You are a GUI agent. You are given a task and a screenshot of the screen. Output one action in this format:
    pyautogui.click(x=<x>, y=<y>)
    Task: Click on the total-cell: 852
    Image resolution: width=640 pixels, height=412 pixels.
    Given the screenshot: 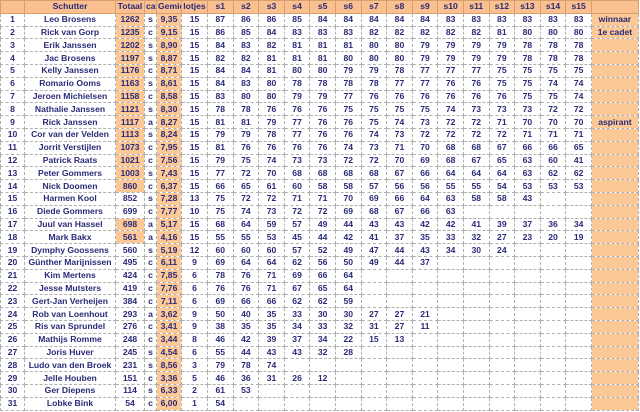 What is the action you would take?
    pyautogui.click(x=130, y=198)
    